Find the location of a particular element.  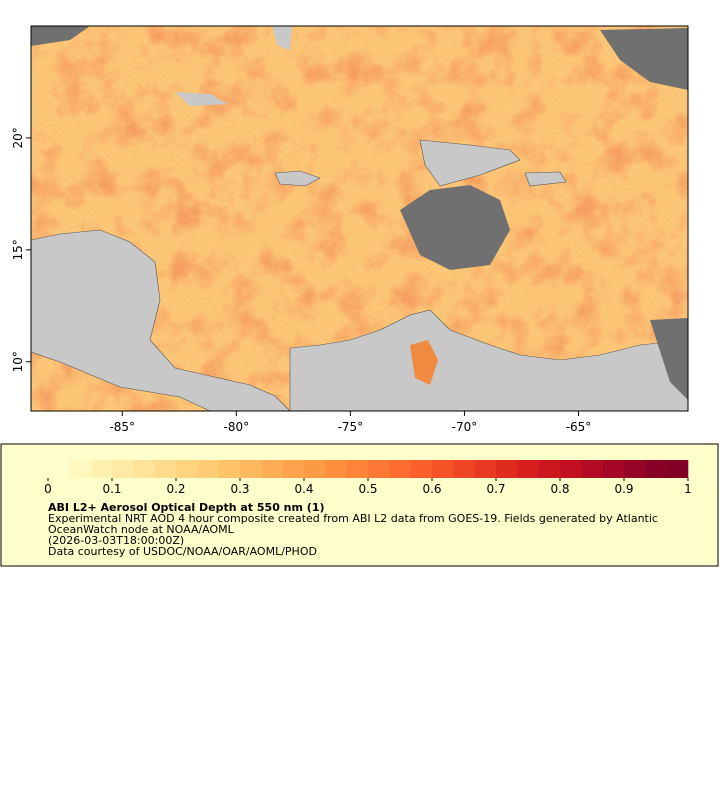

colorbar-tick-label: 1 is located at coordinates (688, 489).